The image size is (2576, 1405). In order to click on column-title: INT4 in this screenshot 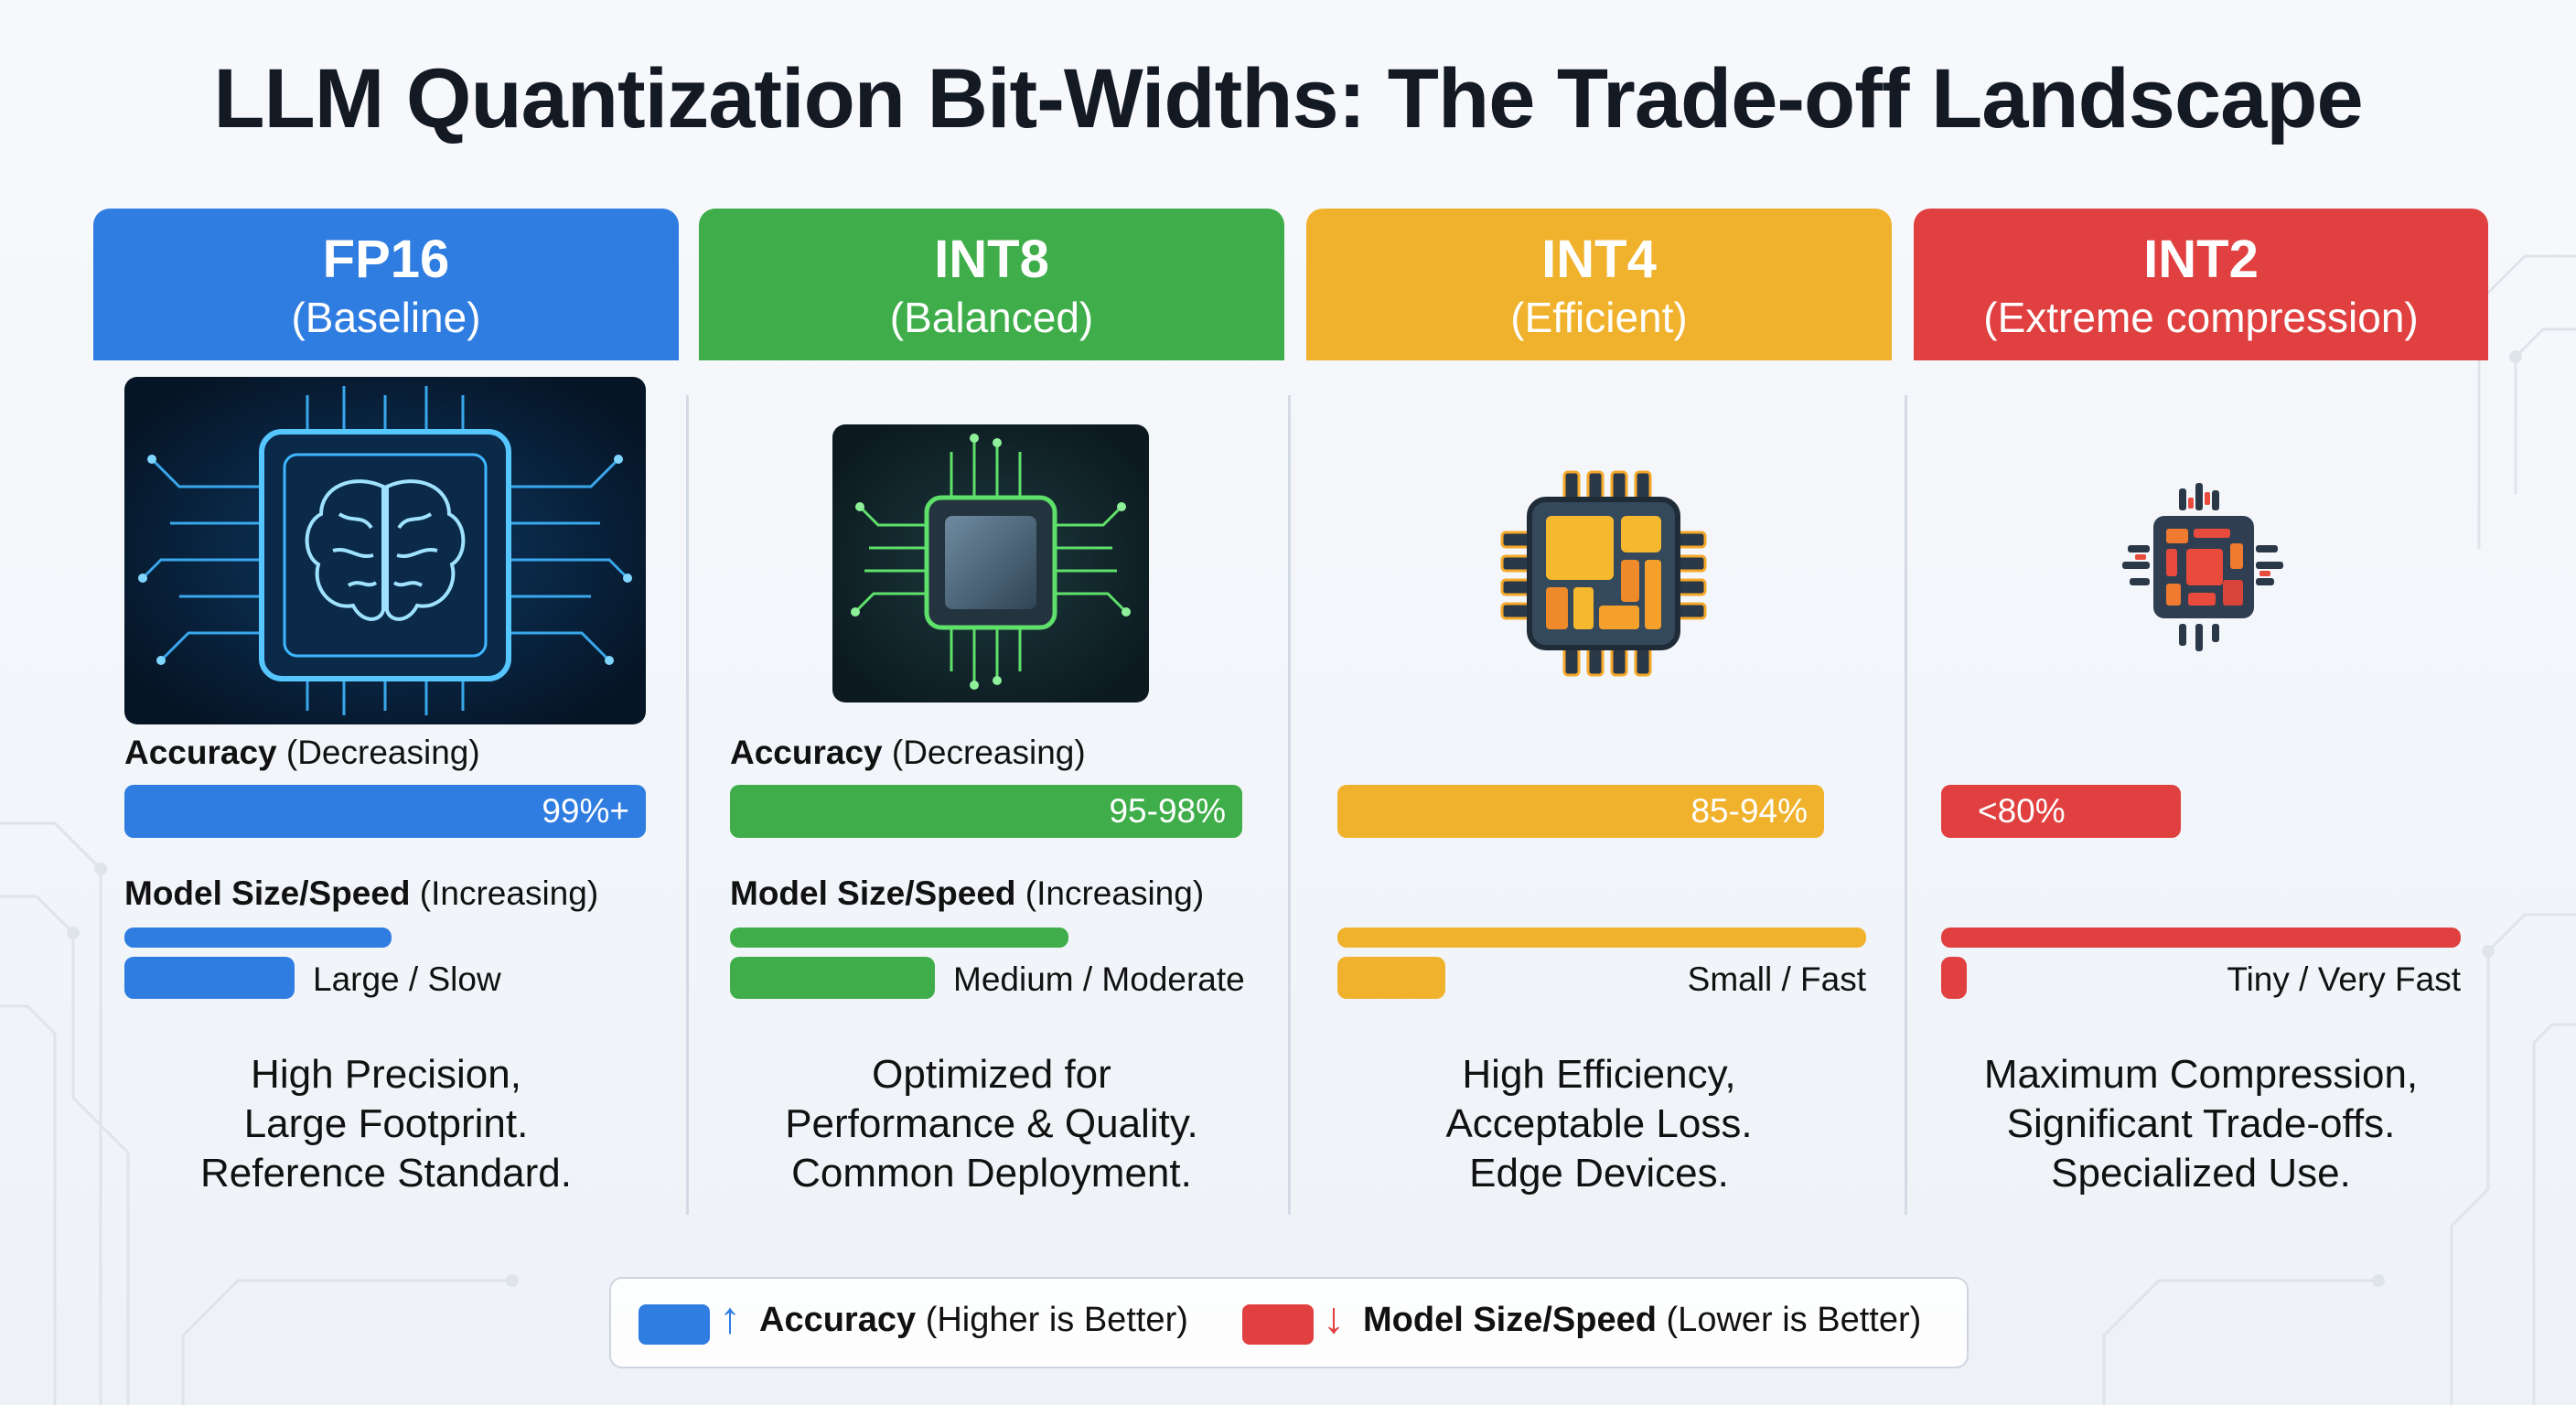, I will do `click(1599, 260)`.